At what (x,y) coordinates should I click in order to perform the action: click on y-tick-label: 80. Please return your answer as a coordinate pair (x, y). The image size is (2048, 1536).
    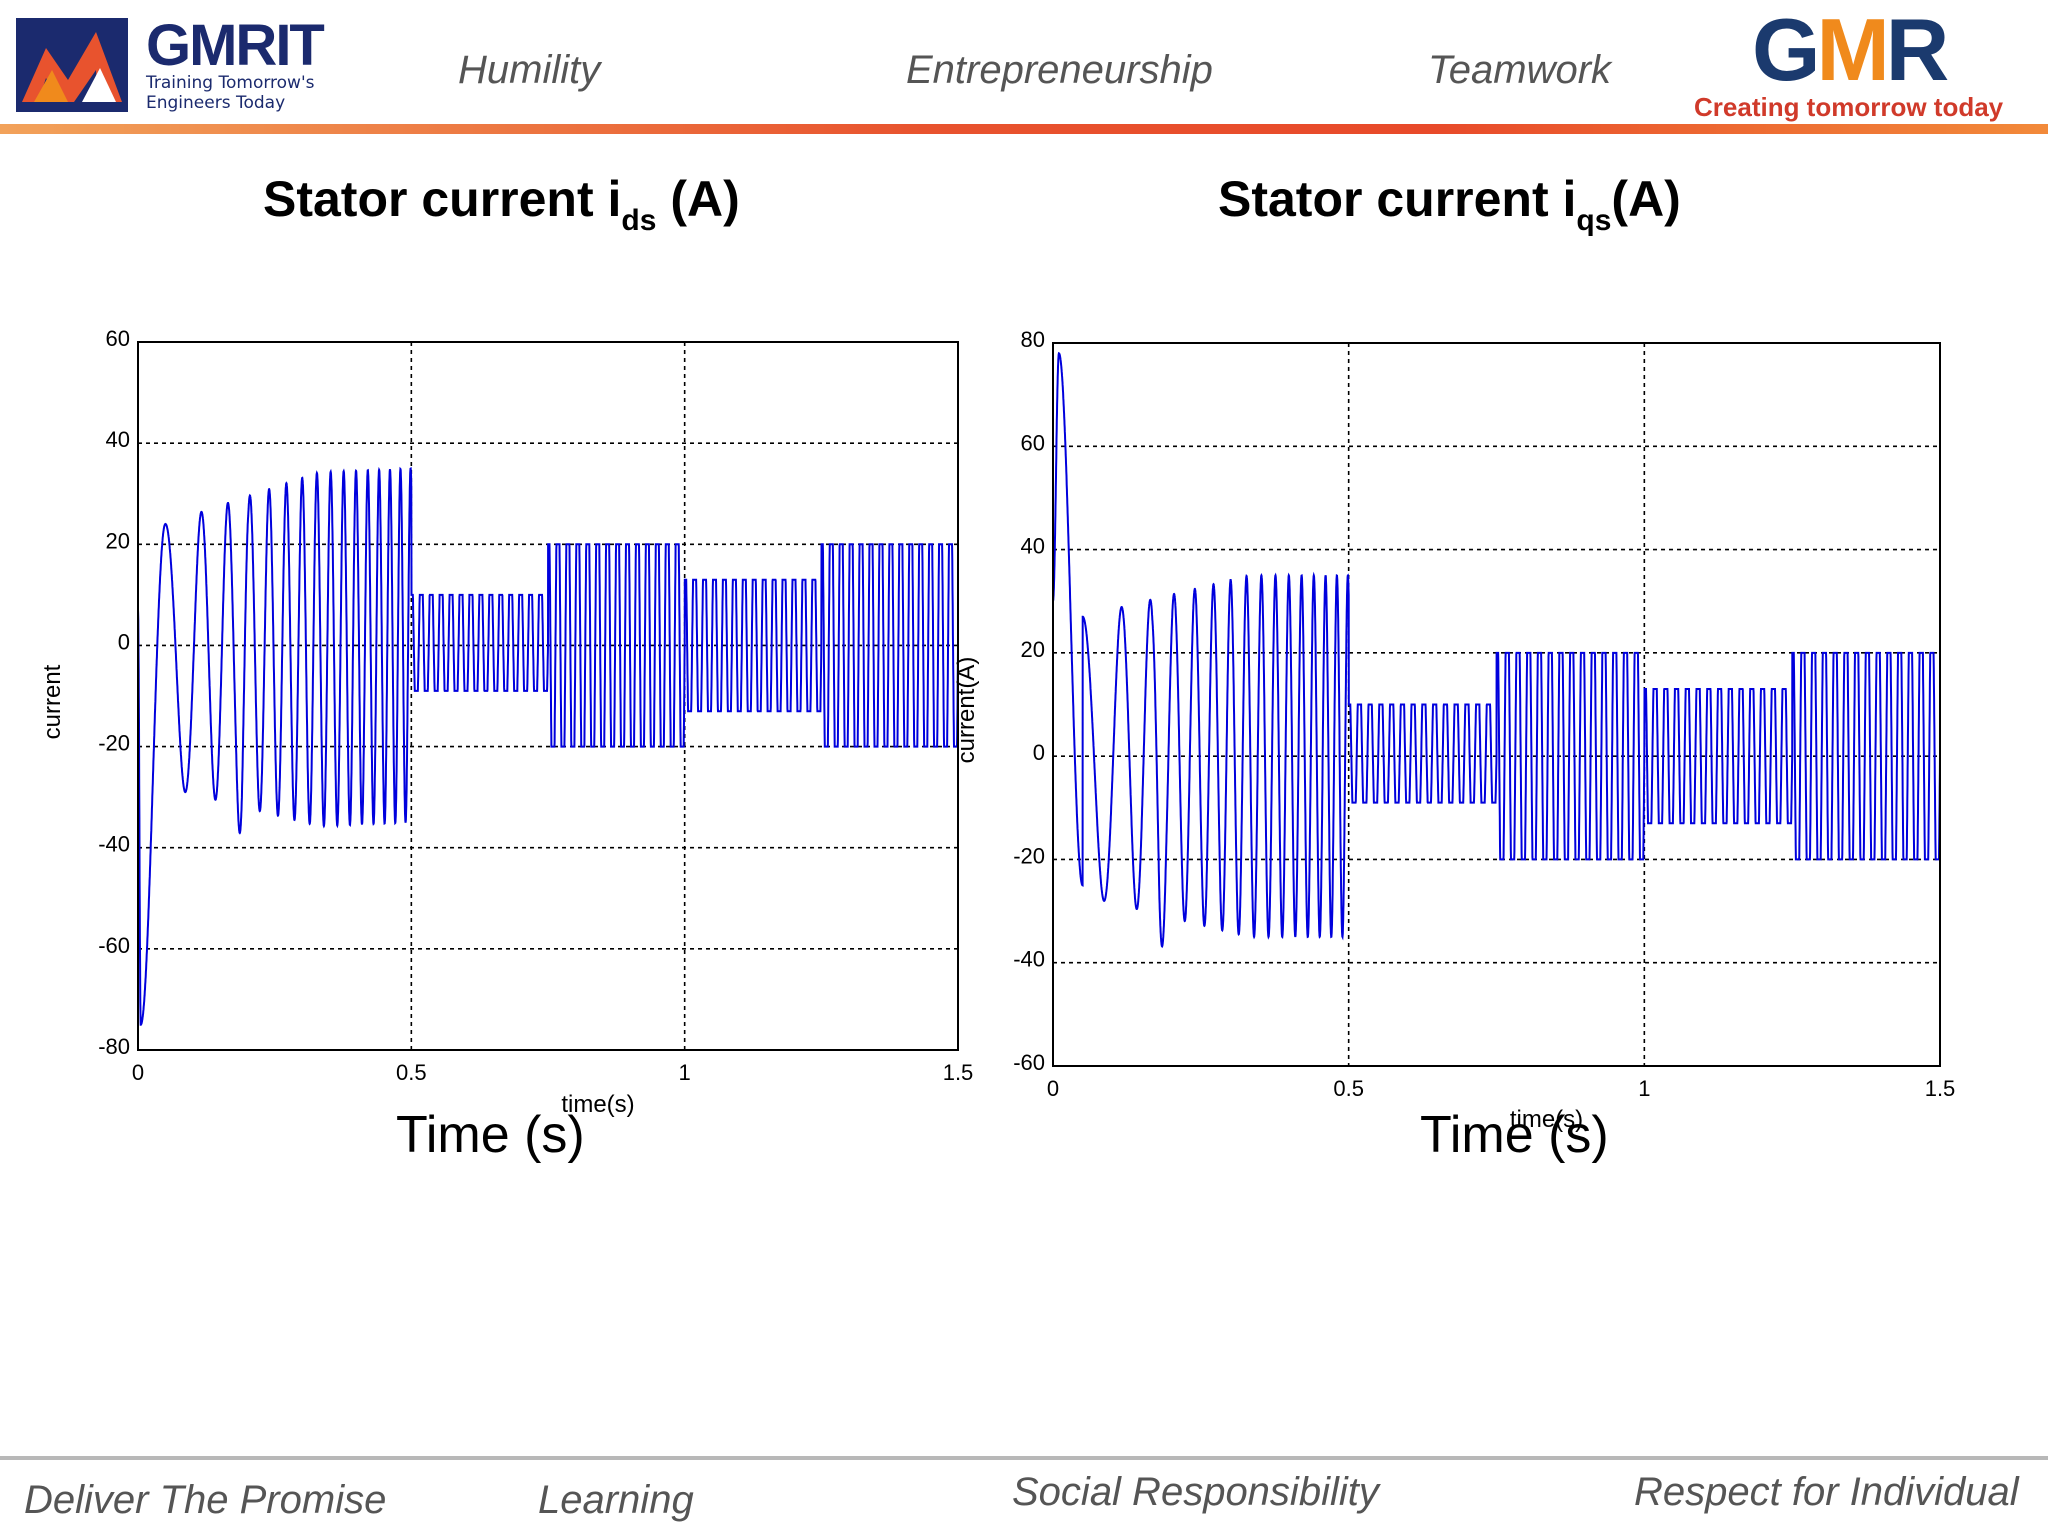
    Looking at the image, I should click on (1033, 339).